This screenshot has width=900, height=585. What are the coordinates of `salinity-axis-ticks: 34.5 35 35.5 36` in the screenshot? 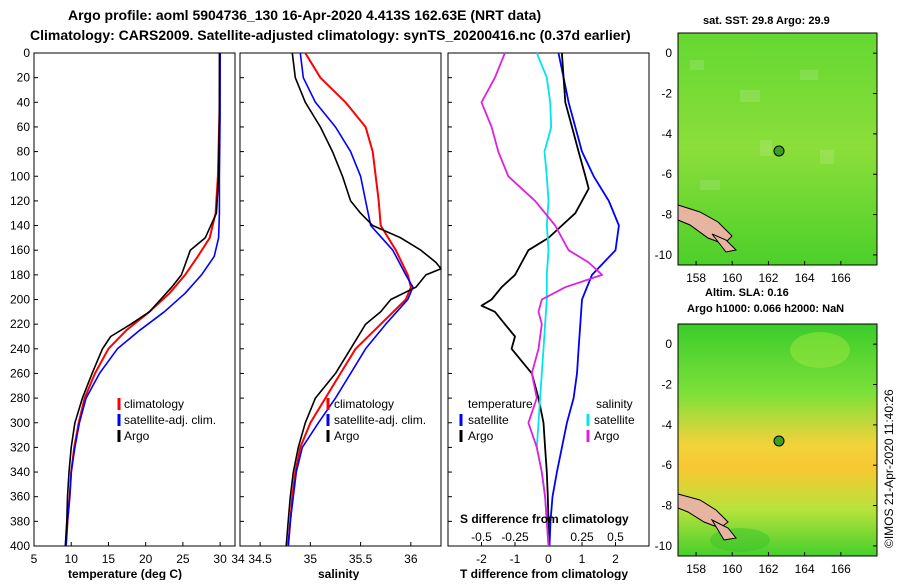 It's located at (333, 554).